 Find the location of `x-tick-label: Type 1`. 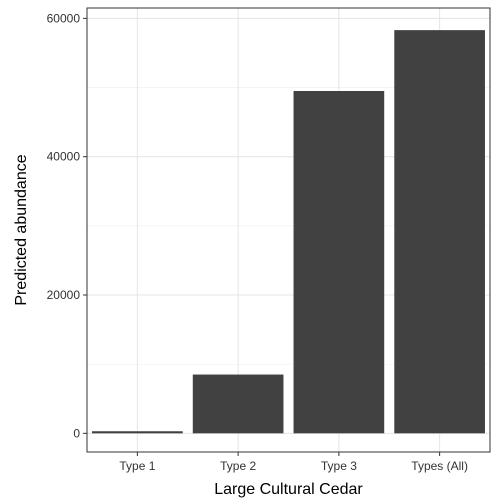

x-tick-label: Type 1 is located at coordinates (137, 466).